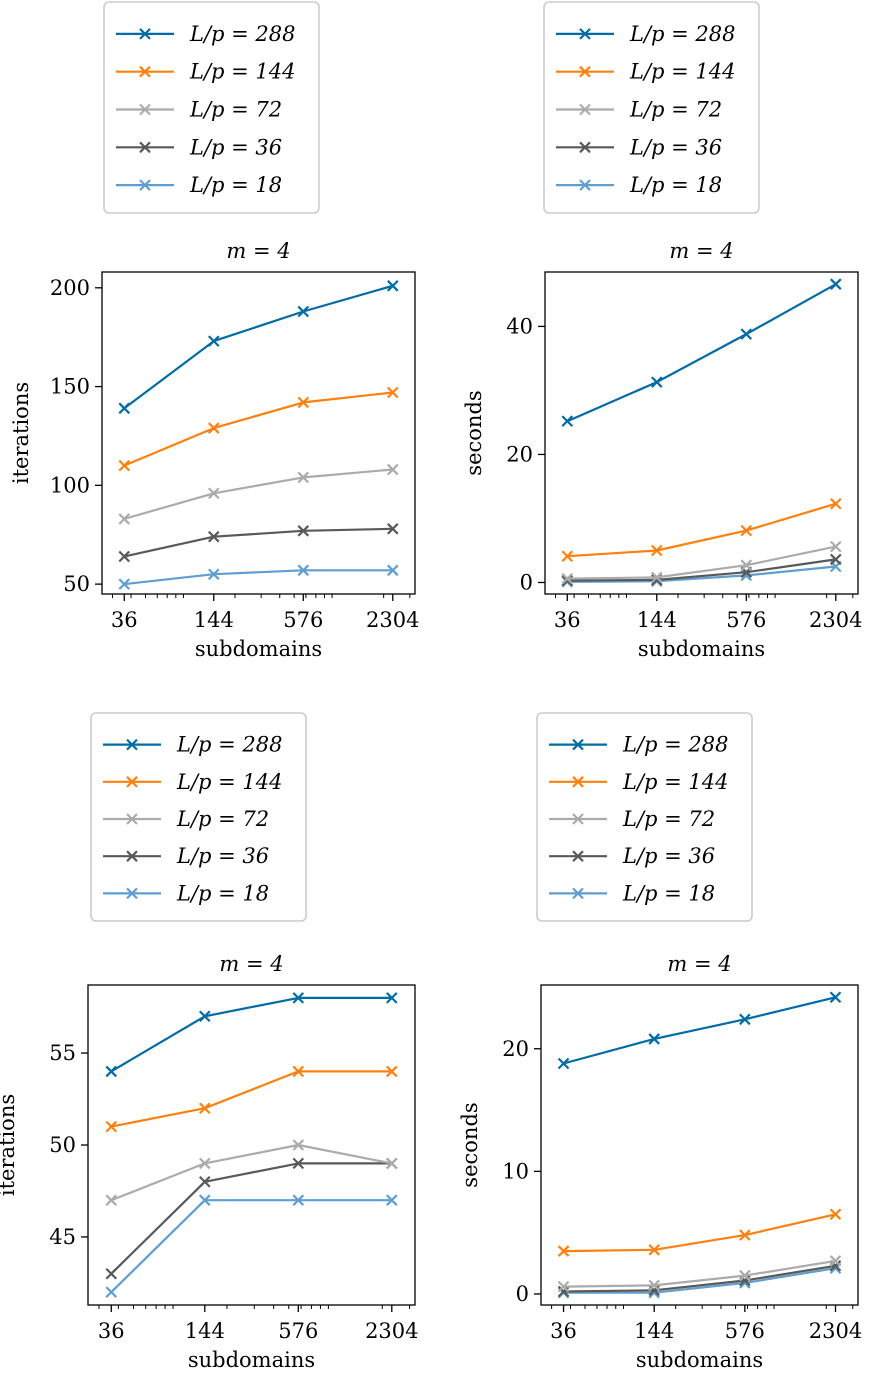 Image resolution: width=877 pixels, height=1383 pixels. What do you see at coordinates (746, 620) in the screenshot?
I see `x-tick-label: 576` at bounding box center [746, 620].